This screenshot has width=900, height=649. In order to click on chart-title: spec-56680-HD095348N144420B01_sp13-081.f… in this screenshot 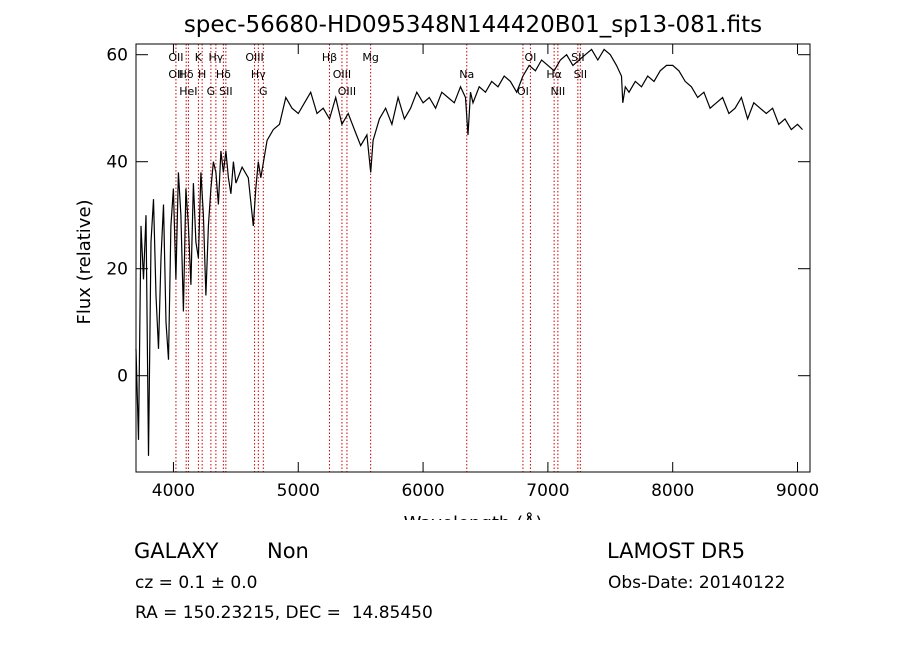, I will do `click(473, 25)`.